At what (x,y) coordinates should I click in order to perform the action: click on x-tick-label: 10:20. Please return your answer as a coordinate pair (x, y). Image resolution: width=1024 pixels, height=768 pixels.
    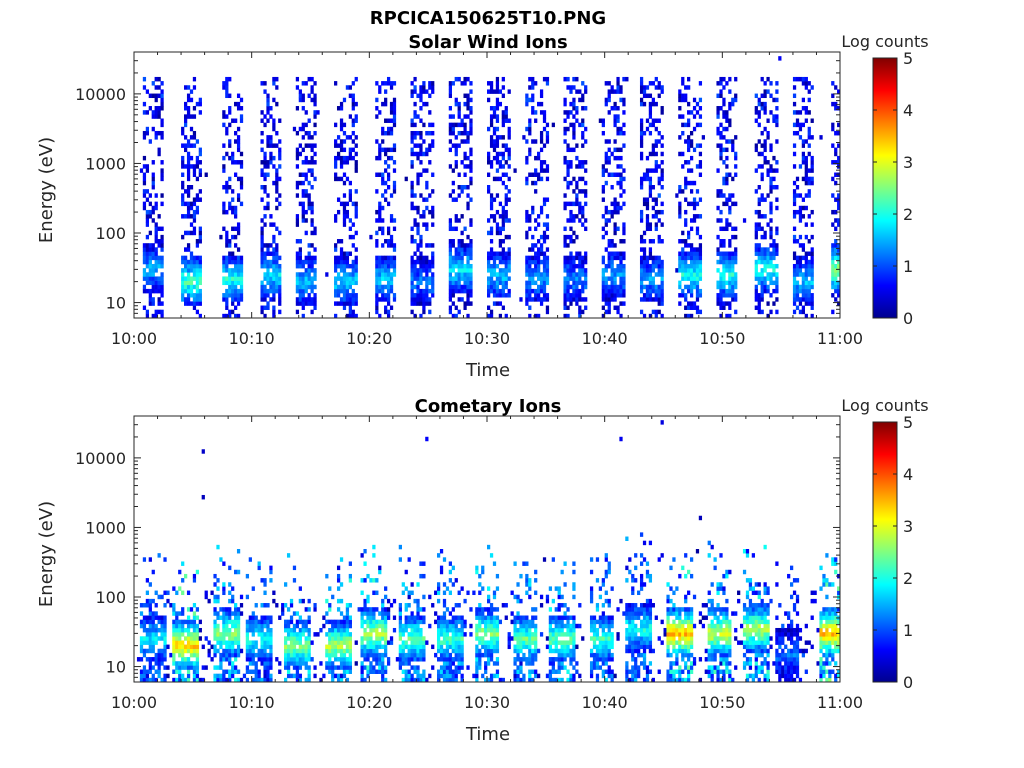
    Looking at the image, I should click on (369, 338).